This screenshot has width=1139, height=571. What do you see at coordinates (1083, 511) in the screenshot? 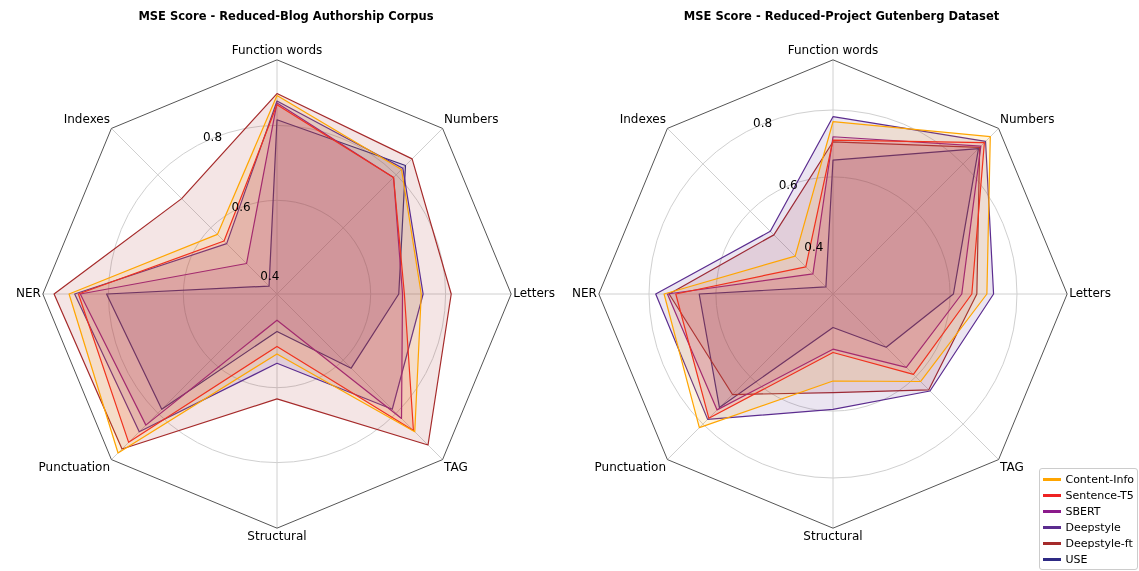
I see `legend-label: SBERT` at bounding box center [1083, 511].